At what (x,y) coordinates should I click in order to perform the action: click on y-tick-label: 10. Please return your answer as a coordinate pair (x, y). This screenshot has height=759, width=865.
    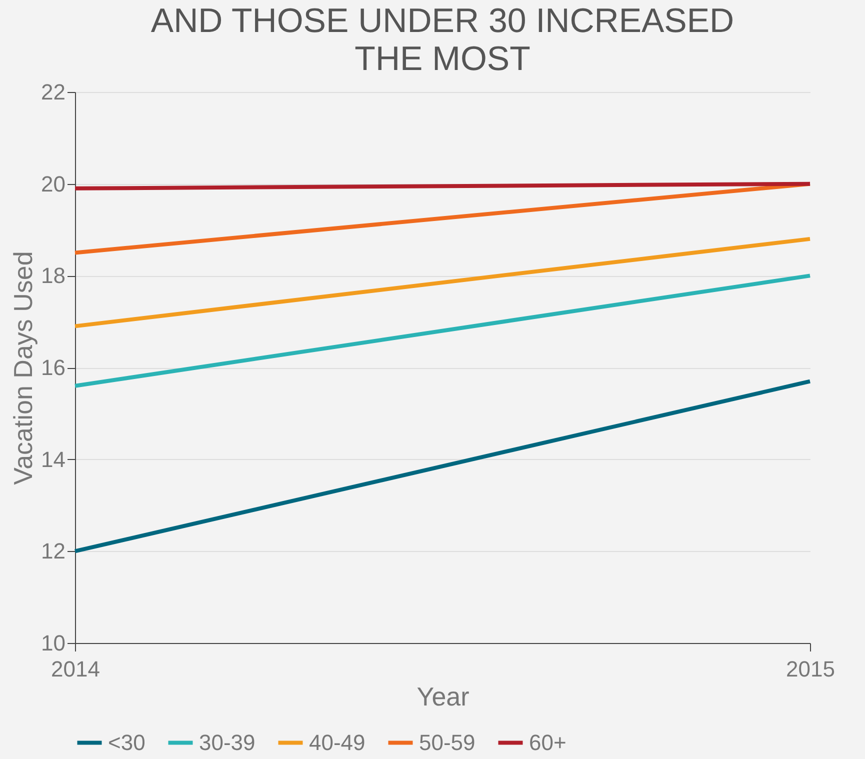
    Looking at the image, I should click on (53, 643).